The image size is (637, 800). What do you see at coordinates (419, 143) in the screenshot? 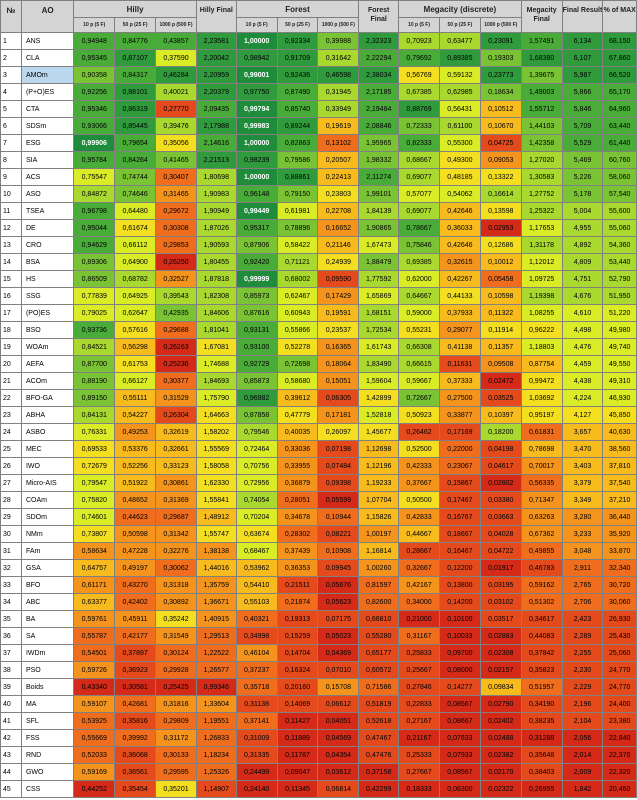
I see `megacity-10p-cell: 0,82333` at bounding box center [419, 143].